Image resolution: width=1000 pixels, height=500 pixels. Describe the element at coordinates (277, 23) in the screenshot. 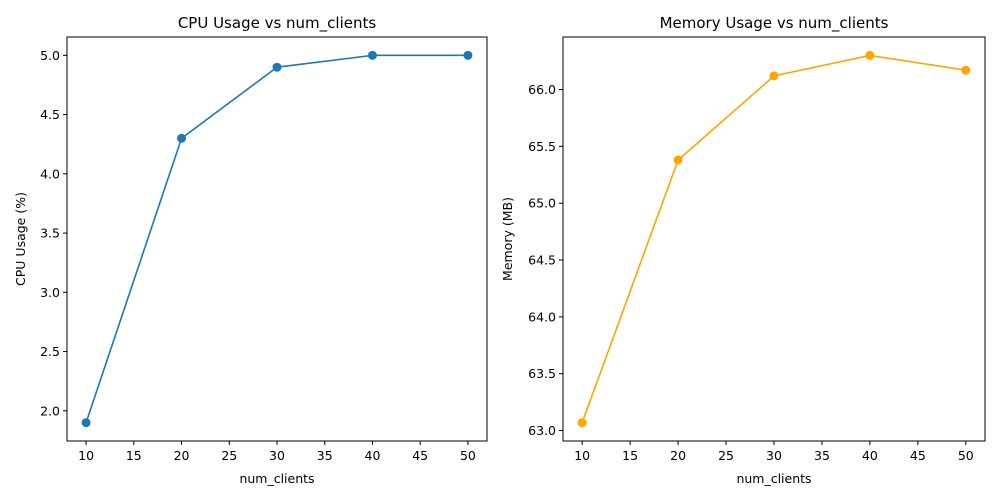

I see `chart-title: CPU Usage vs num_clients` at that location.